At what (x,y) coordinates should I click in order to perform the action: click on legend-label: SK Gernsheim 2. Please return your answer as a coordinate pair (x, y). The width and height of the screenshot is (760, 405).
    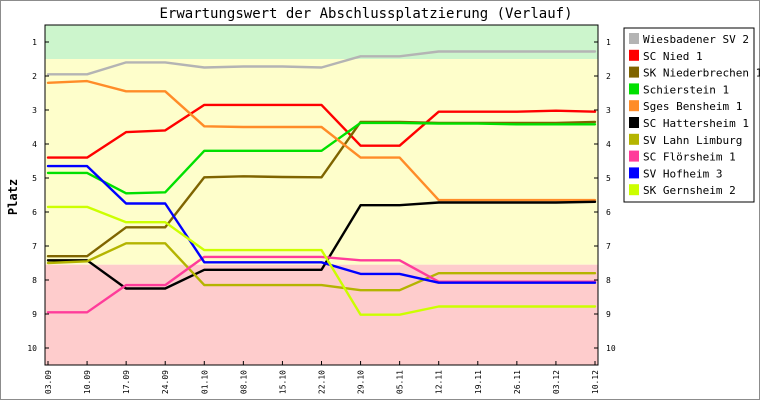
    Looking at the image, I should click on (689, 190).